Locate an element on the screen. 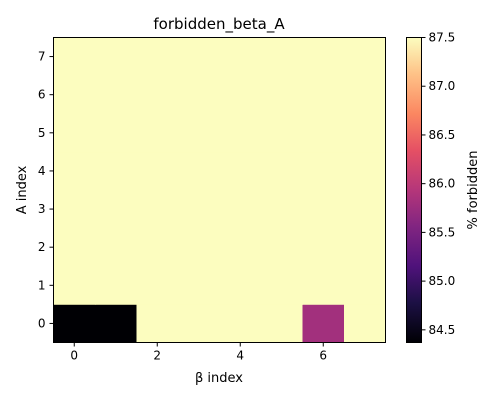 Image resolution: width=500 pixels, height=400 pixels. y-axis-ticks: 0 1 2 3 4 5 6 7 is located at coordinates (46, 190).